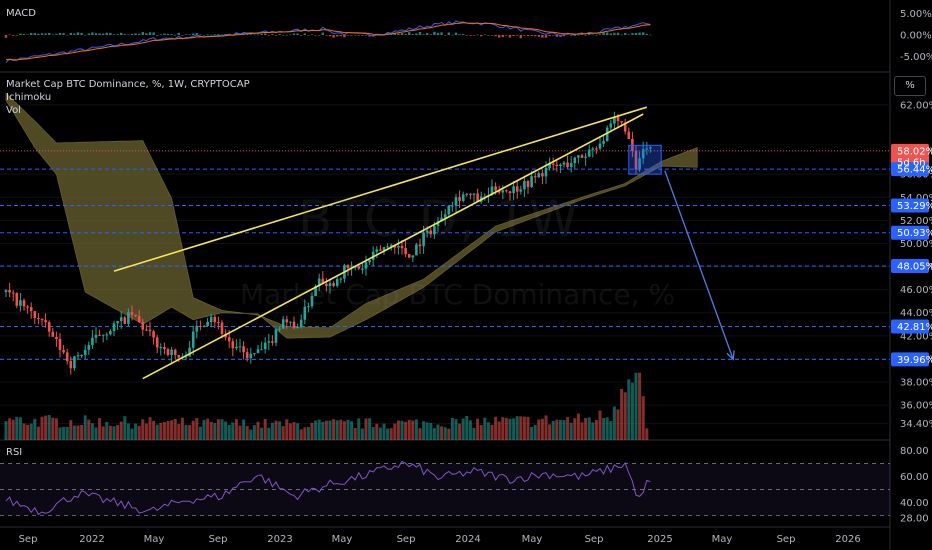 The height and width of the screenshot is (550, 932). What do you see at coordinates (914, 151) in the screenshot?
I see `price-label-text: 58.02%` at bounding box center [914, 151].